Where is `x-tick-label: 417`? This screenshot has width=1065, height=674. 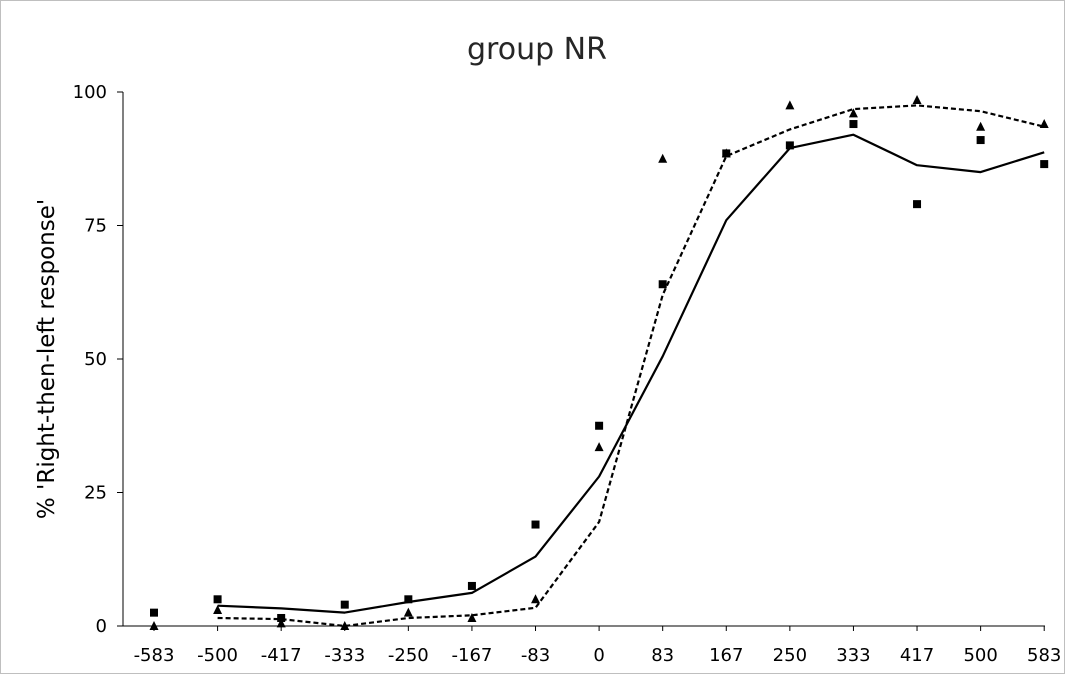
x-tick-label: 417 is located at coordinates (917, 655).